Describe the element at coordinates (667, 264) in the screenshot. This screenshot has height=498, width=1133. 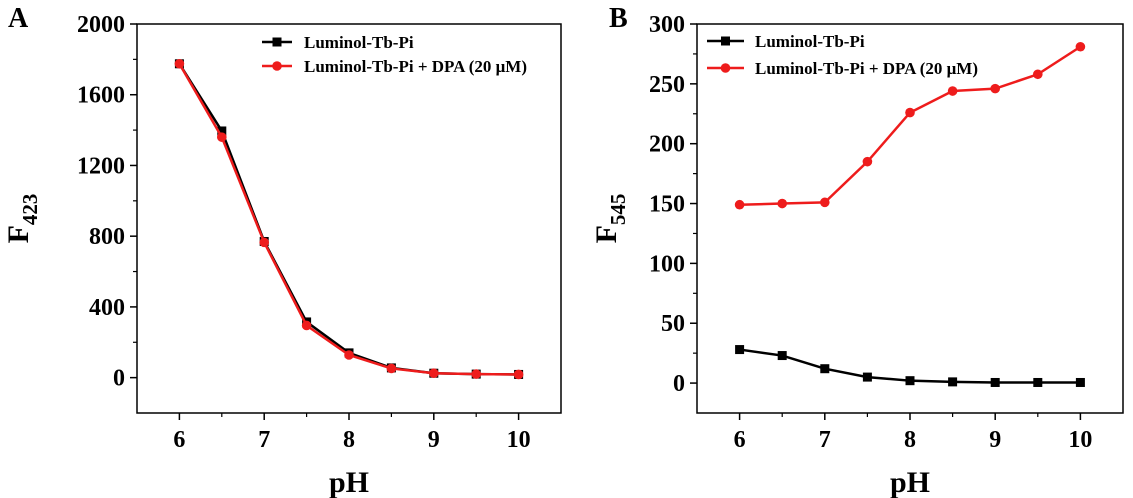
I see `y-tick-label: 100` at that location.